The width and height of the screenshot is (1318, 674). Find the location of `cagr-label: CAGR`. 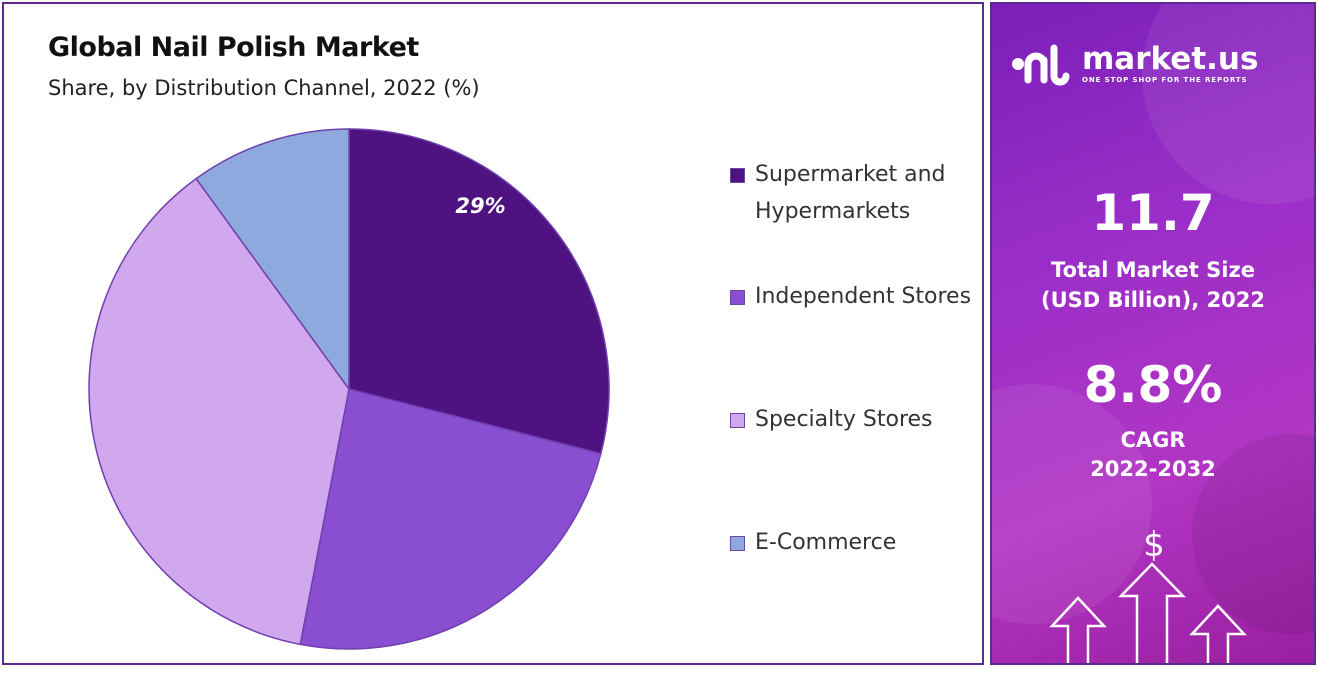

cagr-label: CAGR is located at coordinates (1153, 440).